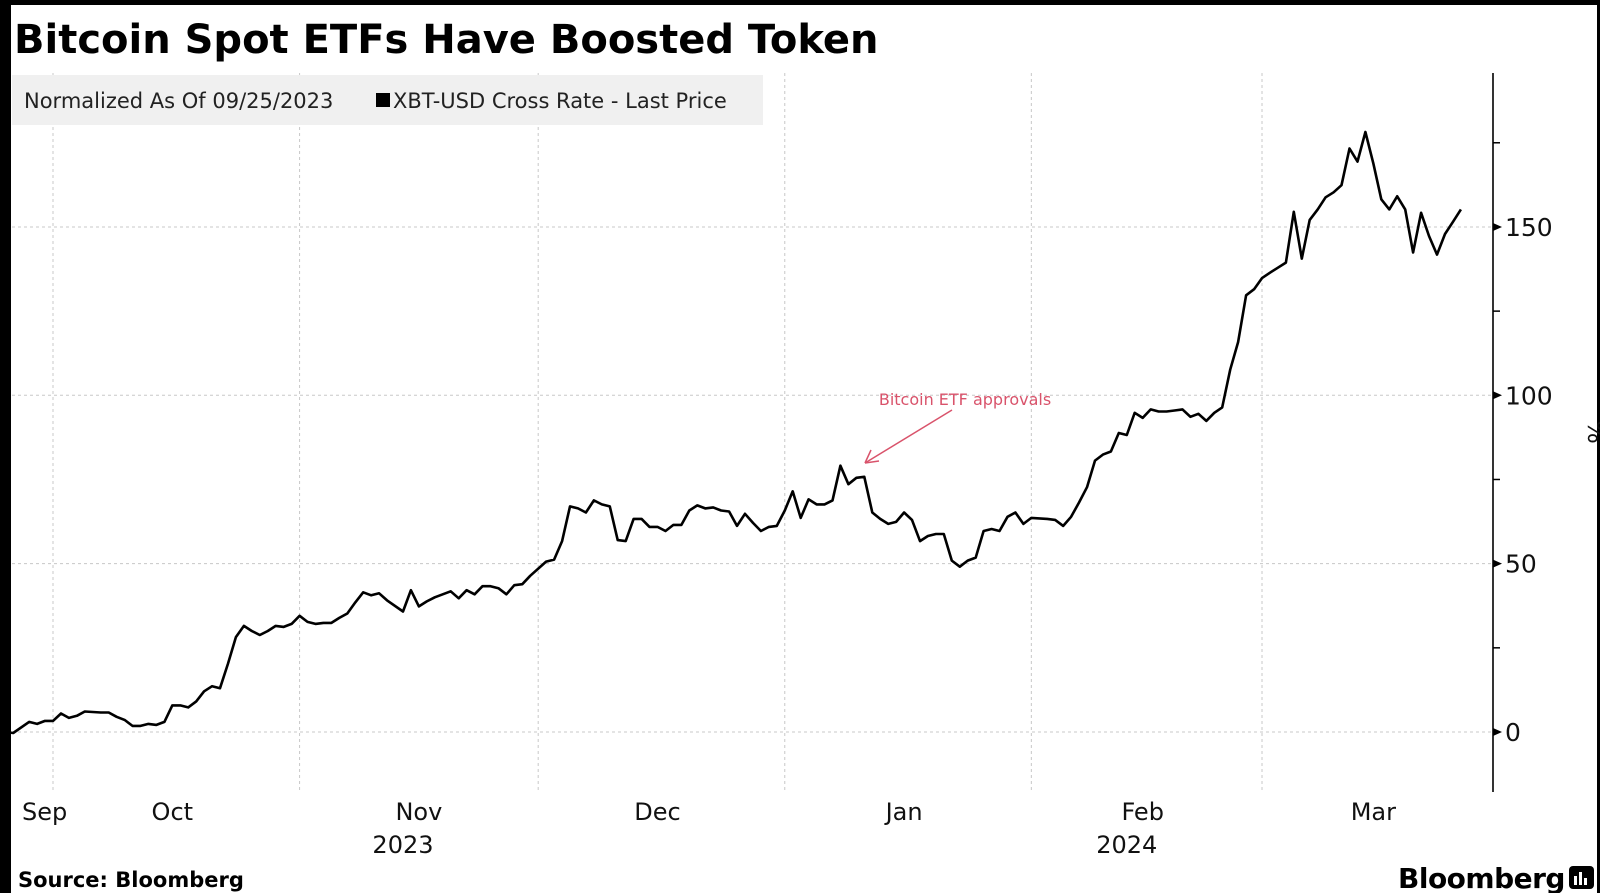 This screenshot has height=893, width=1600. I want to click on x-tick-label: Sep, so click(44, 812).